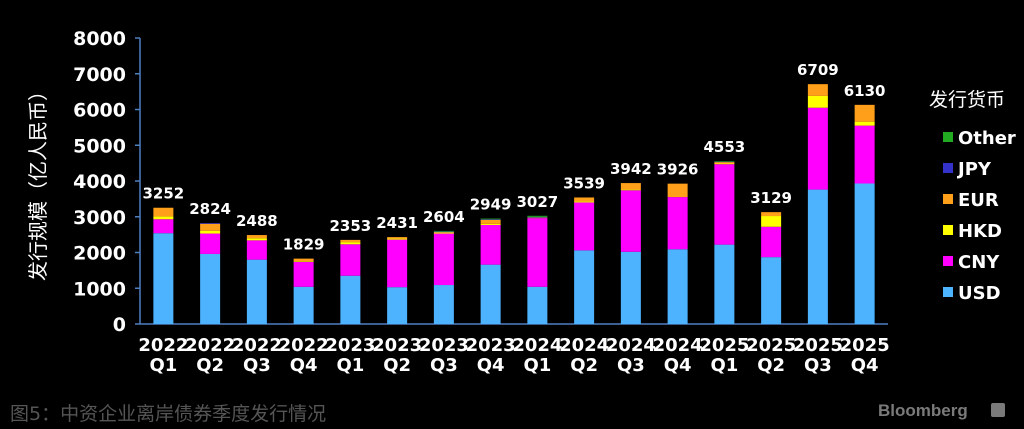 This screenshot has width=1024, height=429. What do you see at coordinates (818, 70) in the screenshot?
I see `bar-total-label: 6709` at bounding box center [818, 70].